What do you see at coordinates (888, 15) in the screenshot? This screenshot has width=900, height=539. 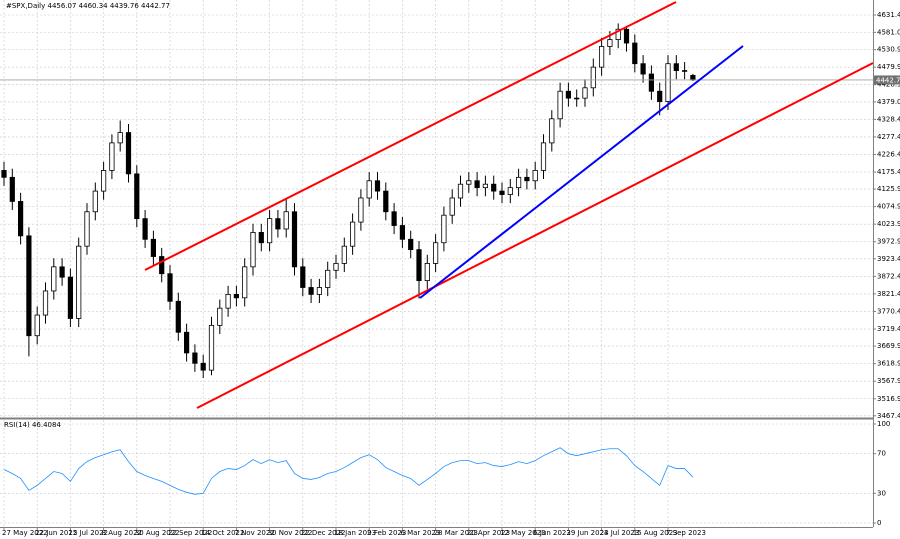 I see `y-tick-label: 4631.40` at bounding box center [888, 15].